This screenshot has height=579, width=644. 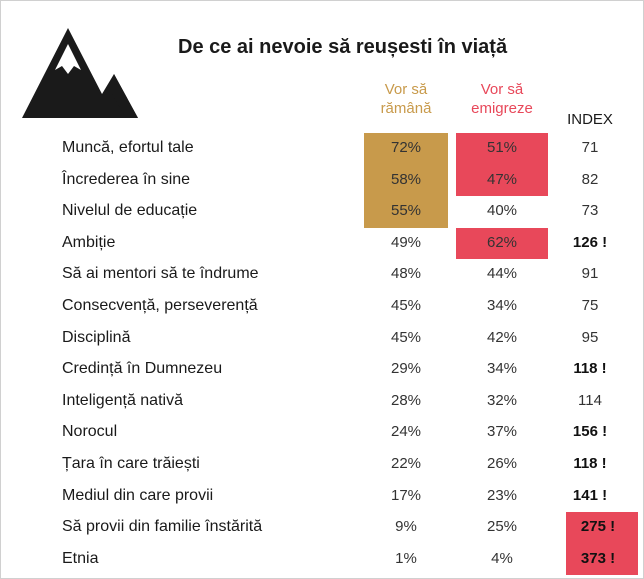 I want to click on cell-emigrate: 23%, so click(x=502, y=495).